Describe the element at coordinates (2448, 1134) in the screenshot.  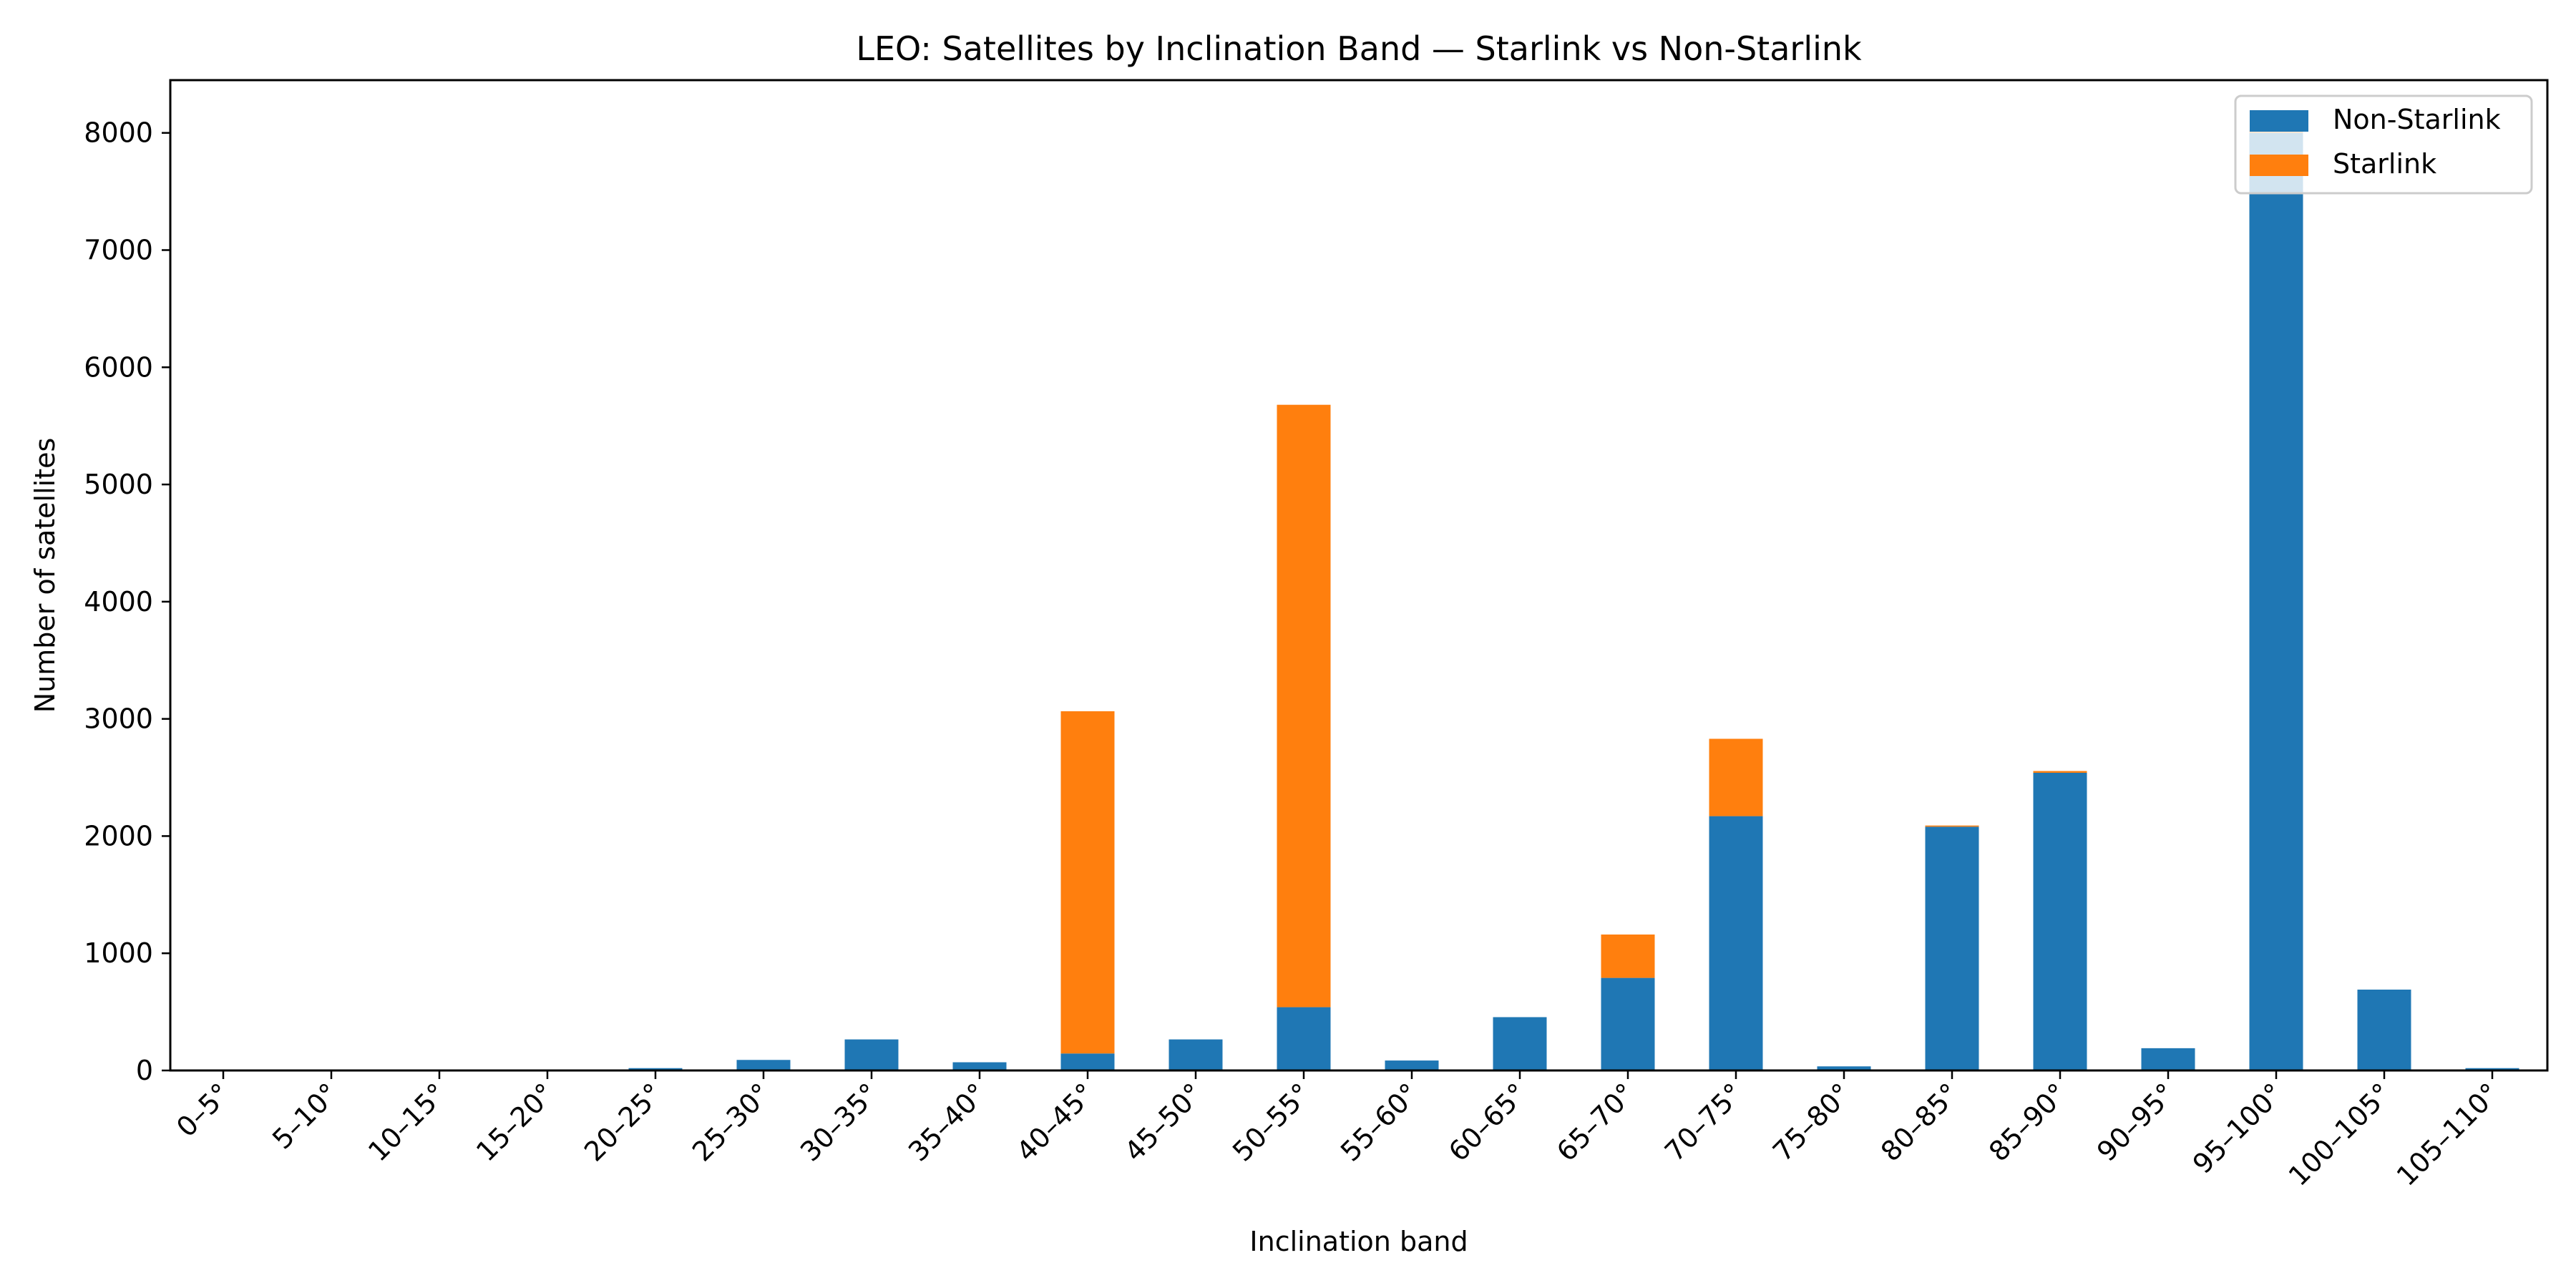
I see `x-tick-label: 105–110°` at that location.